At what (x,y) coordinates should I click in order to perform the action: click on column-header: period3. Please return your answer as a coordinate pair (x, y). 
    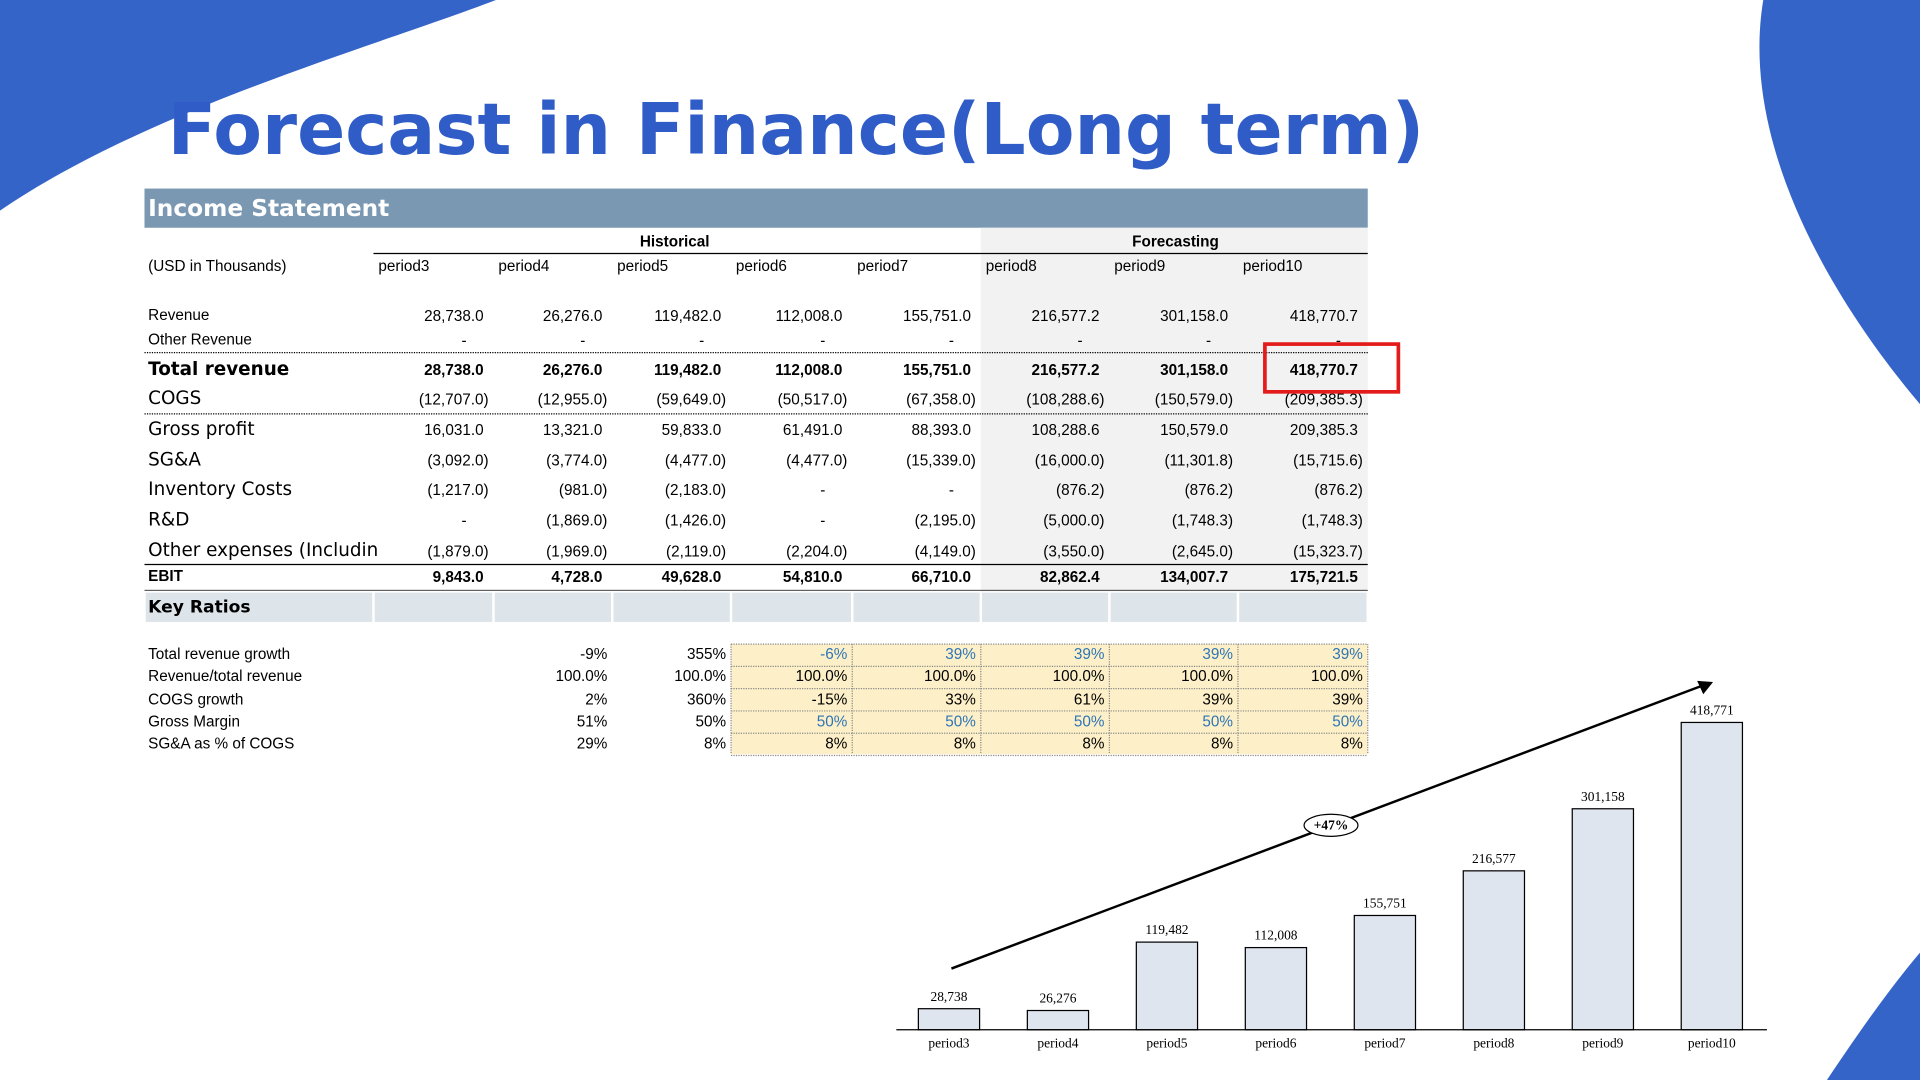
    Looking at the image, I should click on (403, 266).